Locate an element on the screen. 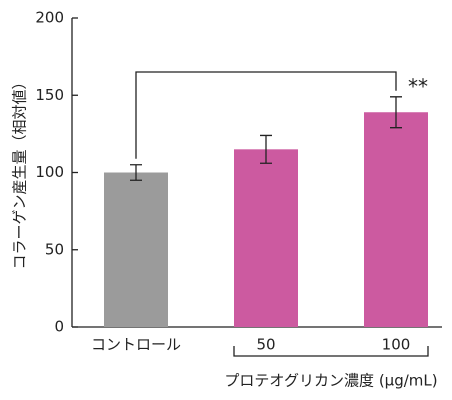 The width and height of the screenshot is (452, 400). y-tick-label: 0 is located at coordinates (59, 327).